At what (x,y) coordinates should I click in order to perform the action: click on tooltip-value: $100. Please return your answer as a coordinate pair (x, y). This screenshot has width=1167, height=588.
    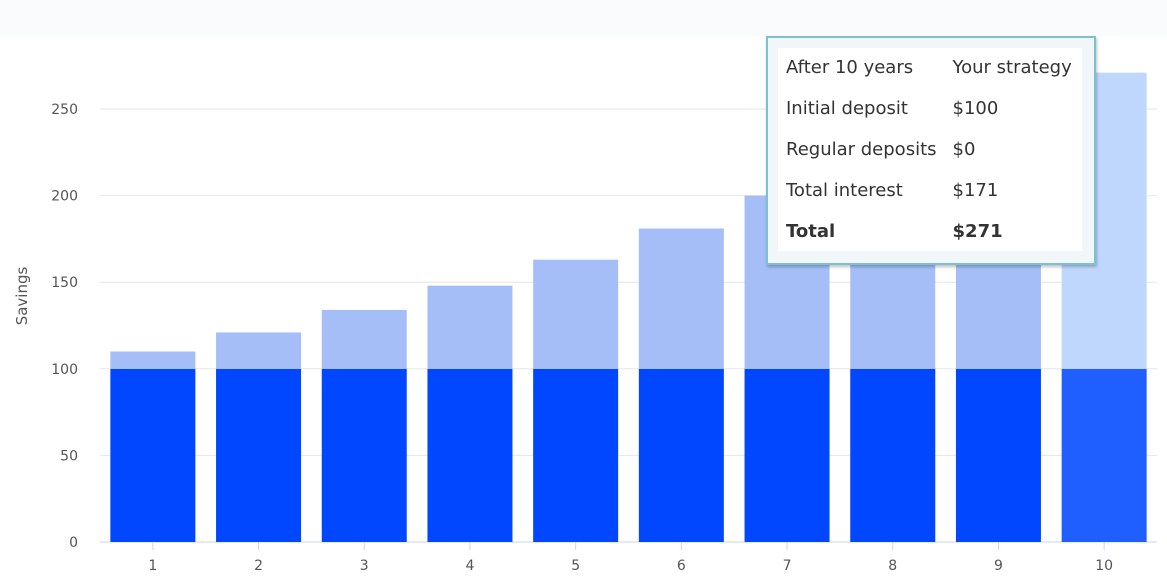
    Looking at the image, I should click on (975, 108).